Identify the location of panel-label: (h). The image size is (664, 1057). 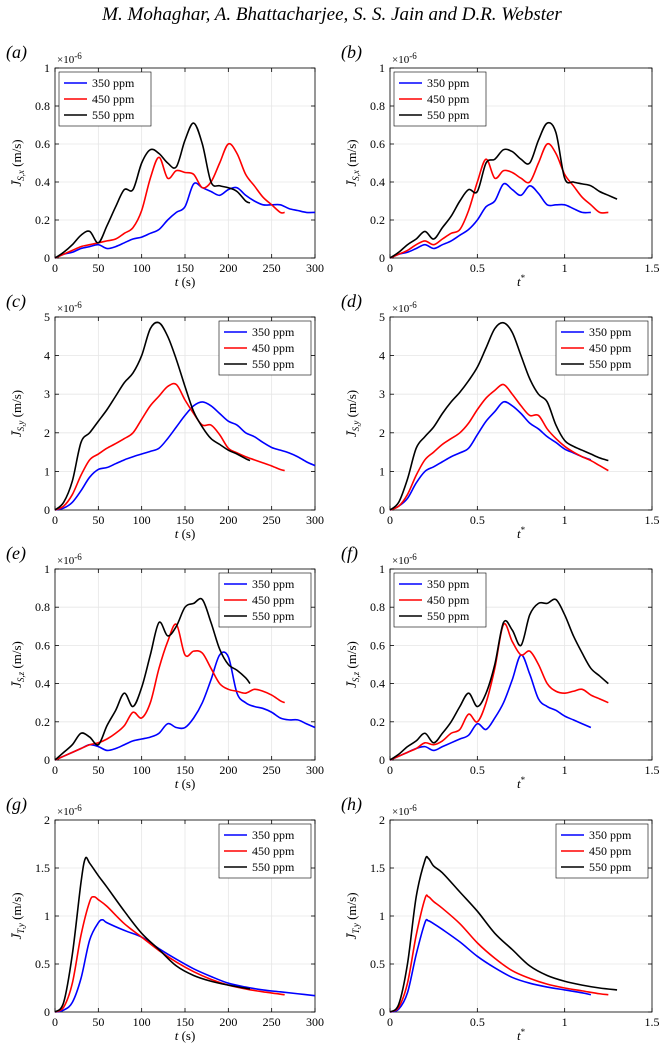
(351, 804).